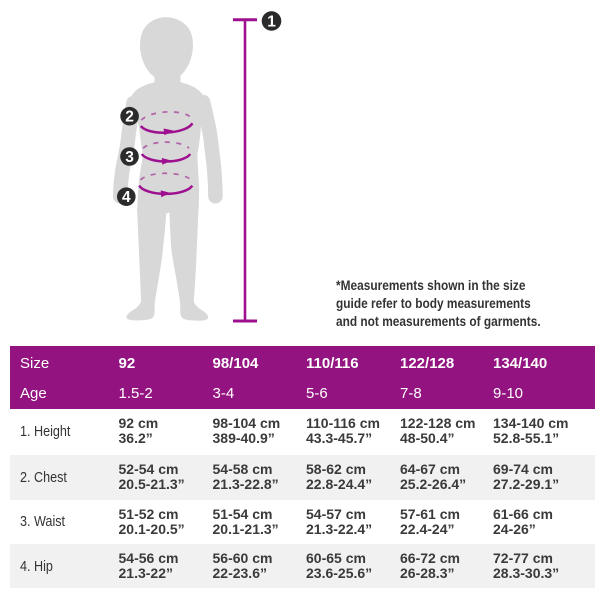 The height and width of the screenshot is (600, 600). Describe the element at coordinates (129, 157) in the screenshot. I see `svg-text: 3` at that location.